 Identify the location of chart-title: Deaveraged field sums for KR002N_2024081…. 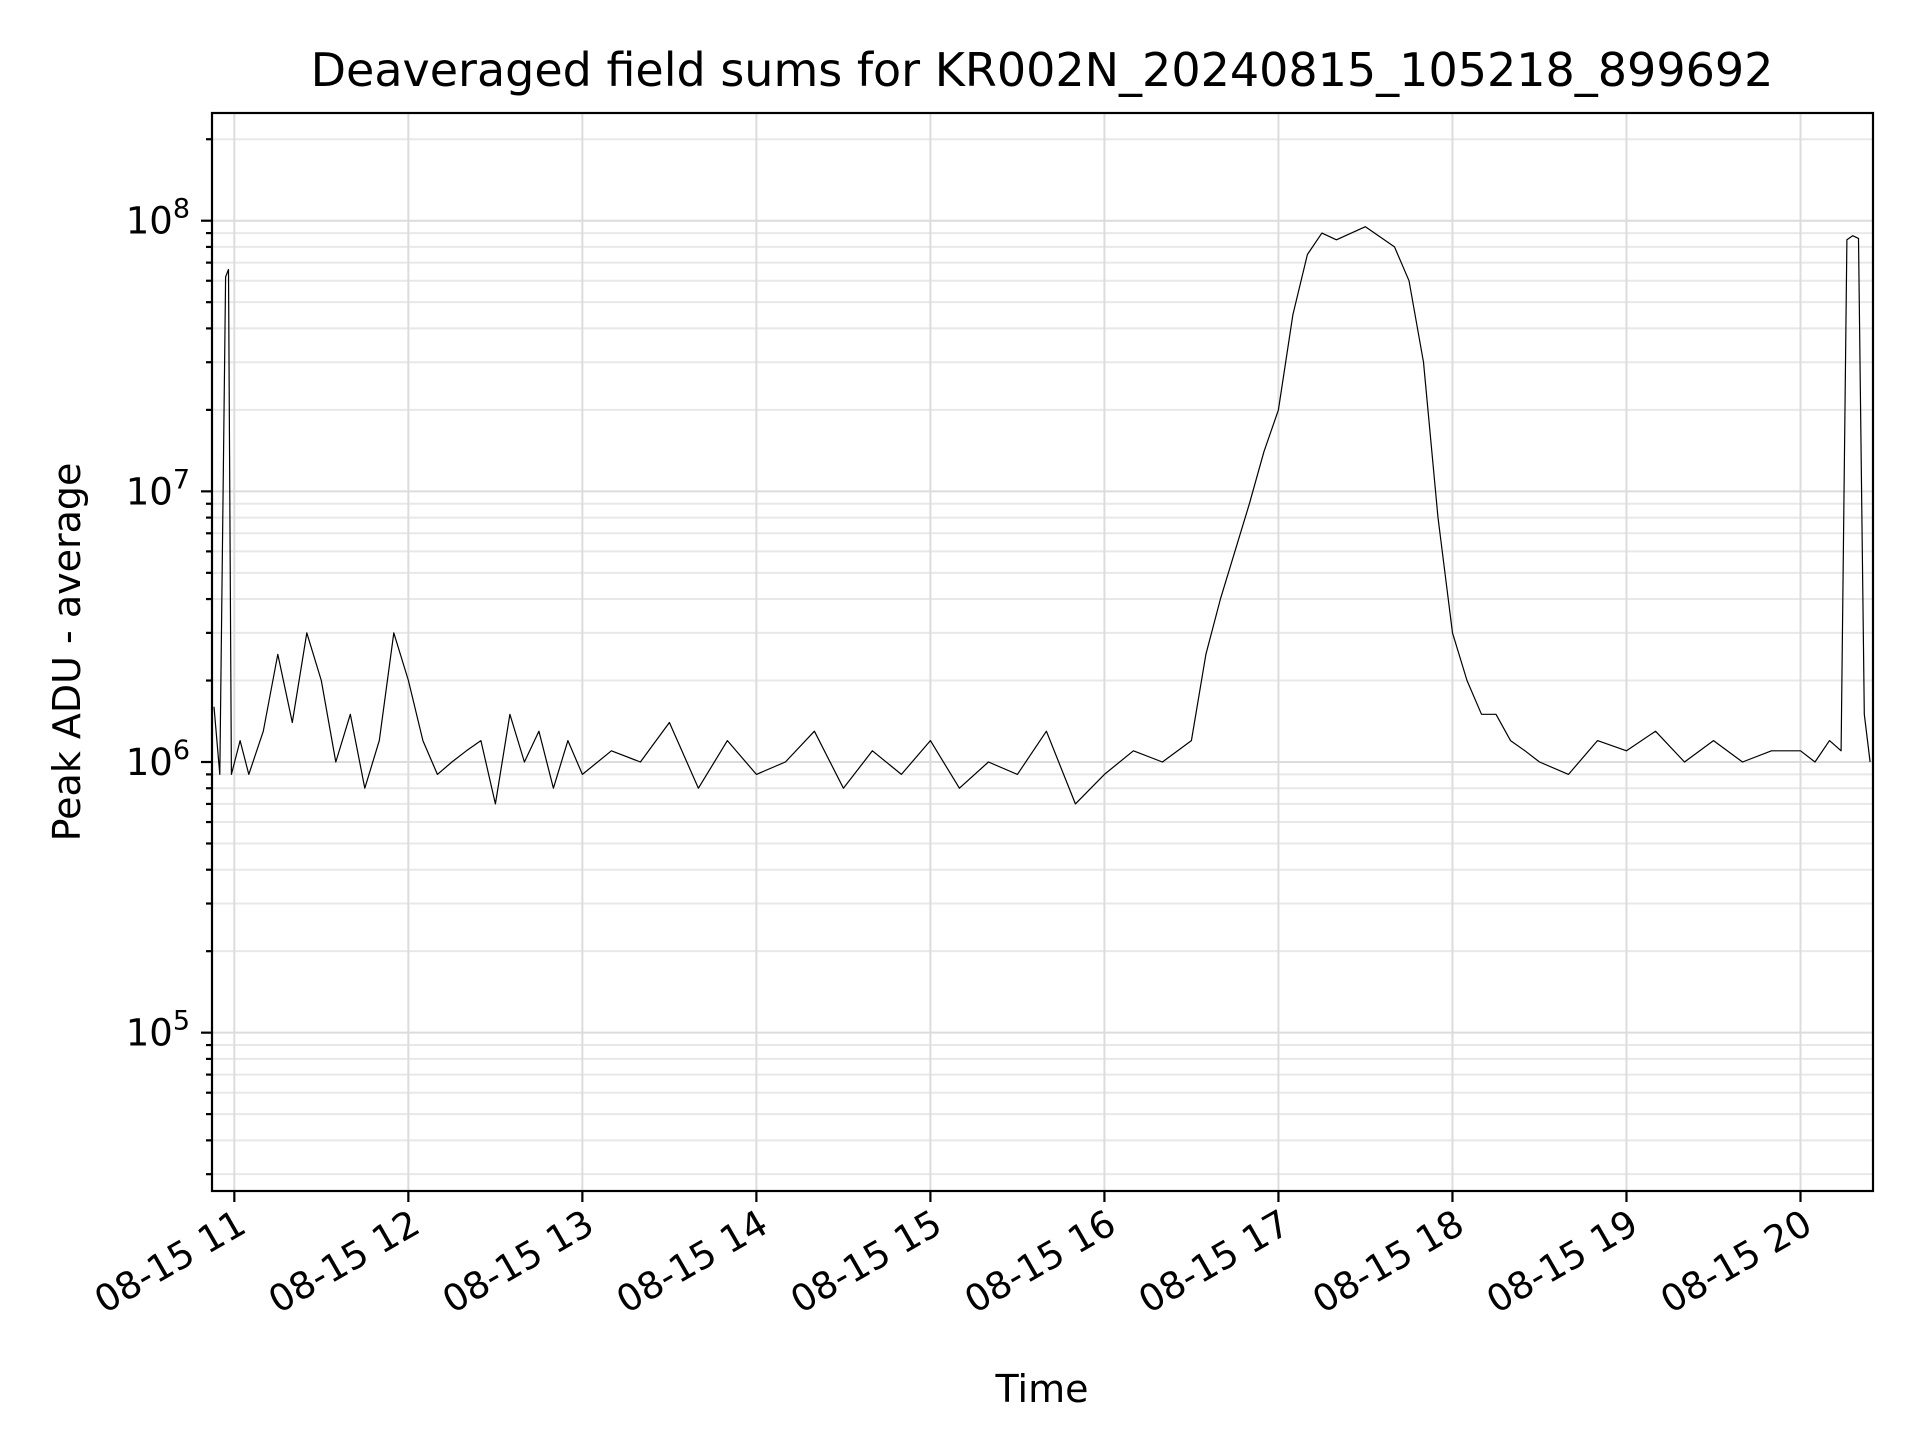
(1042, 70).